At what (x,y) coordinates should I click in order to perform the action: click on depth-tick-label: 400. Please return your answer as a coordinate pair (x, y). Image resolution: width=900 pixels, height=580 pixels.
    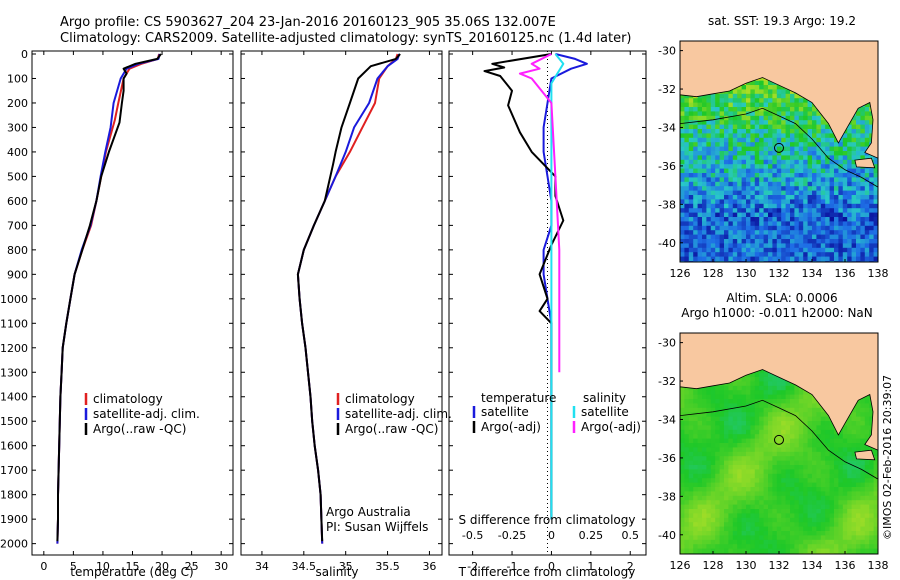
    Looking at the image, I should click on (17, 152).